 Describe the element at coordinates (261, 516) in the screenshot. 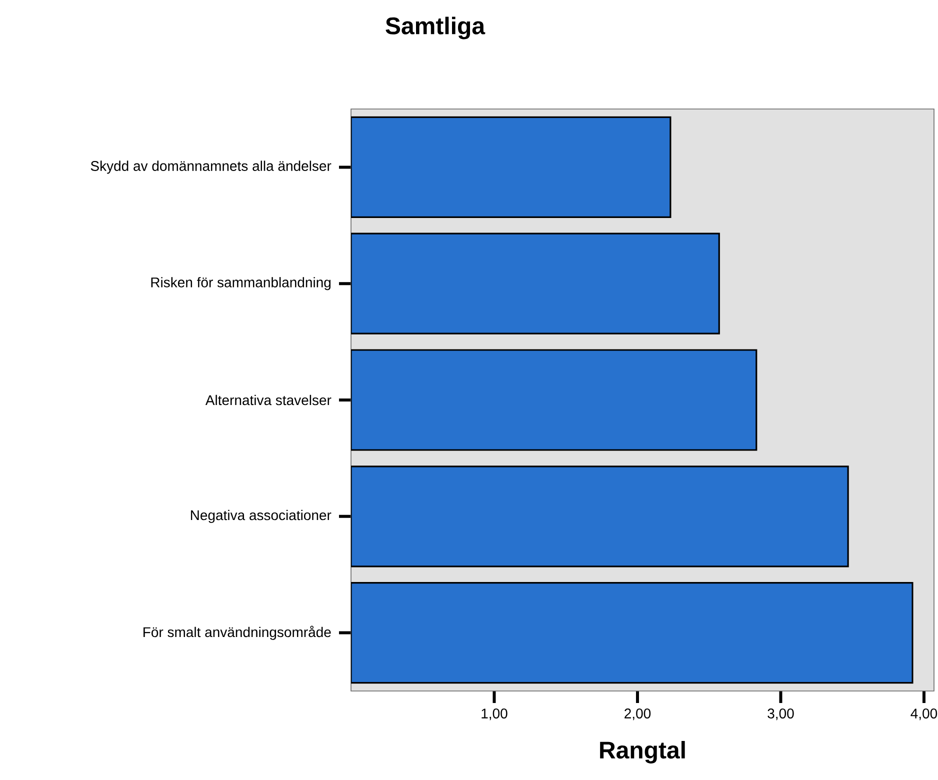

I see `y-tick-label: Negativa associationer` at that location.